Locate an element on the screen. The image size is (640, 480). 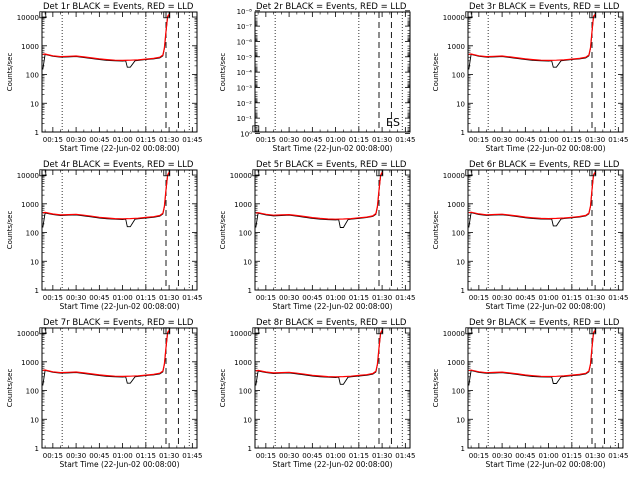
y-tick-label: 10⁻² is located at coordinates (245, 104).